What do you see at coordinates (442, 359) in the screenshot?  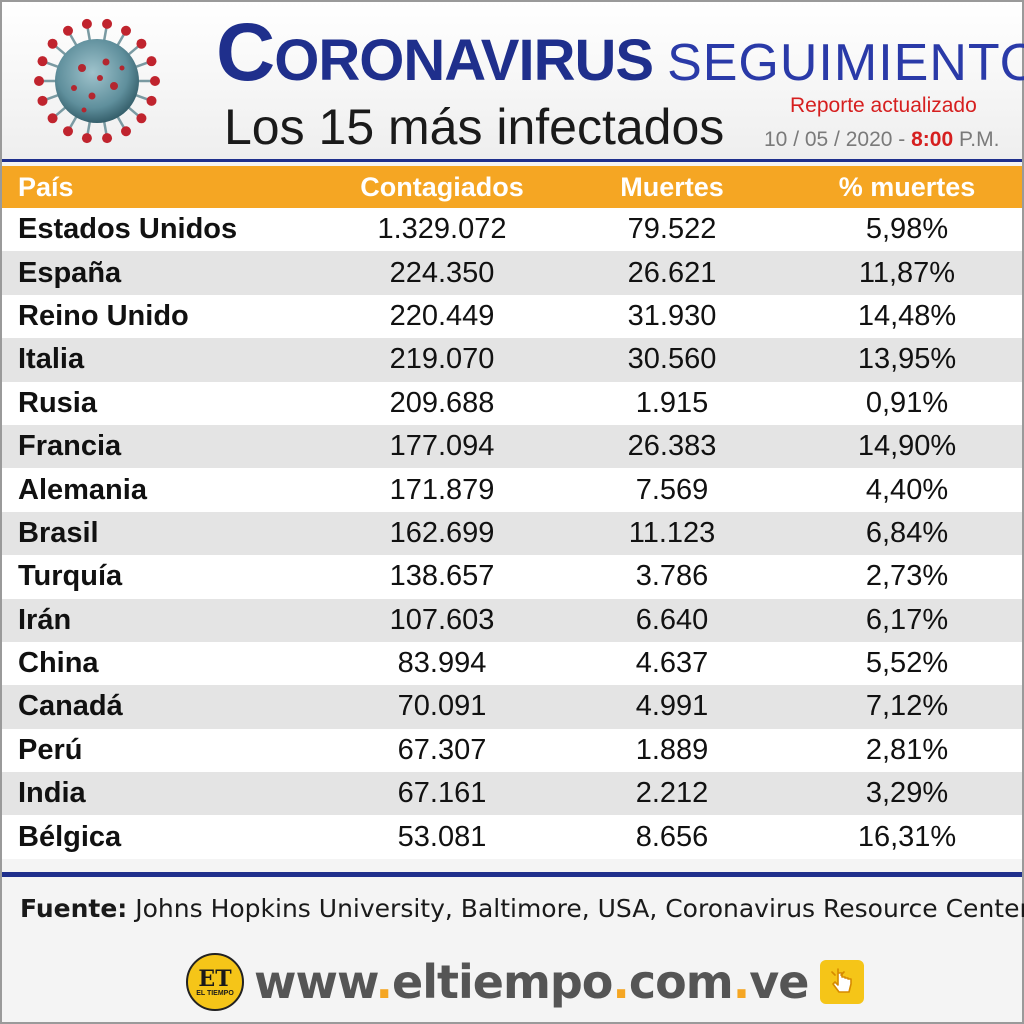 I see `value-cell: 219.070` at bounding box center [442, 359].